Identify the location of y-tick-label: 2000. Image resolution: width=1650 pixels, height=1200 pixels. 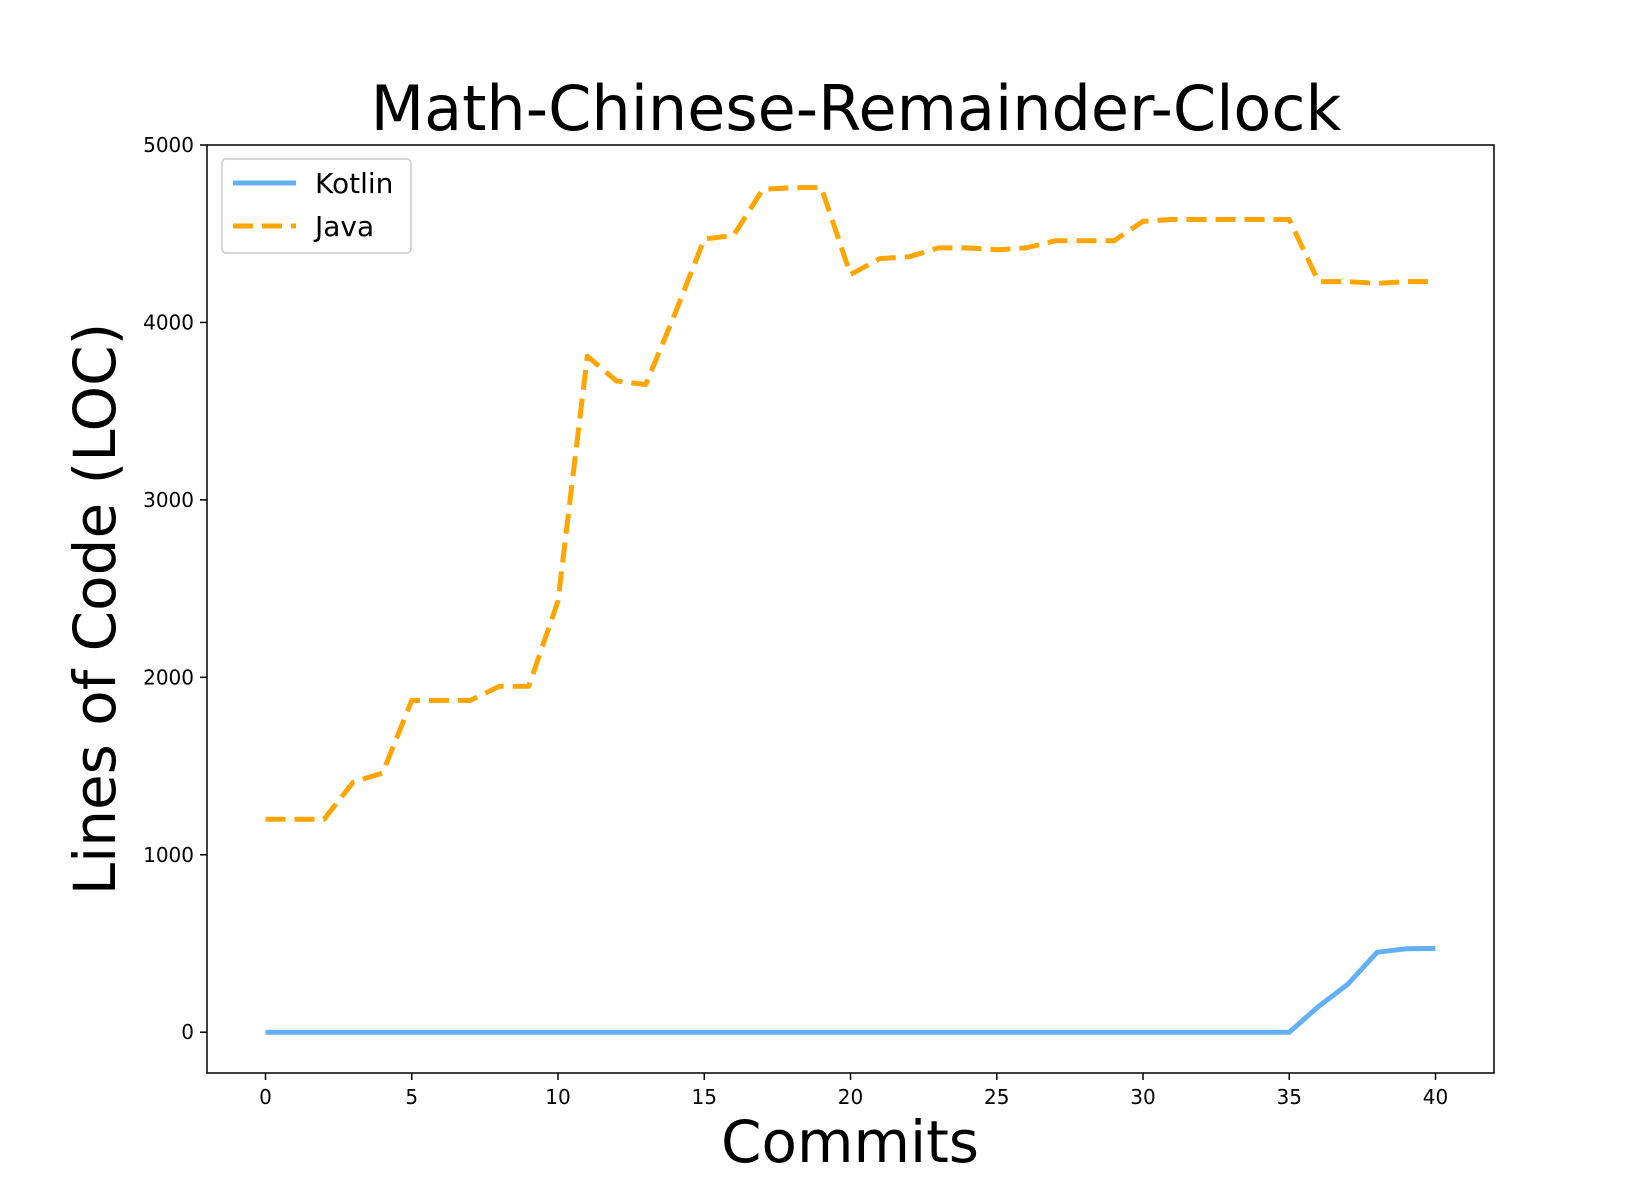
(168, 677).